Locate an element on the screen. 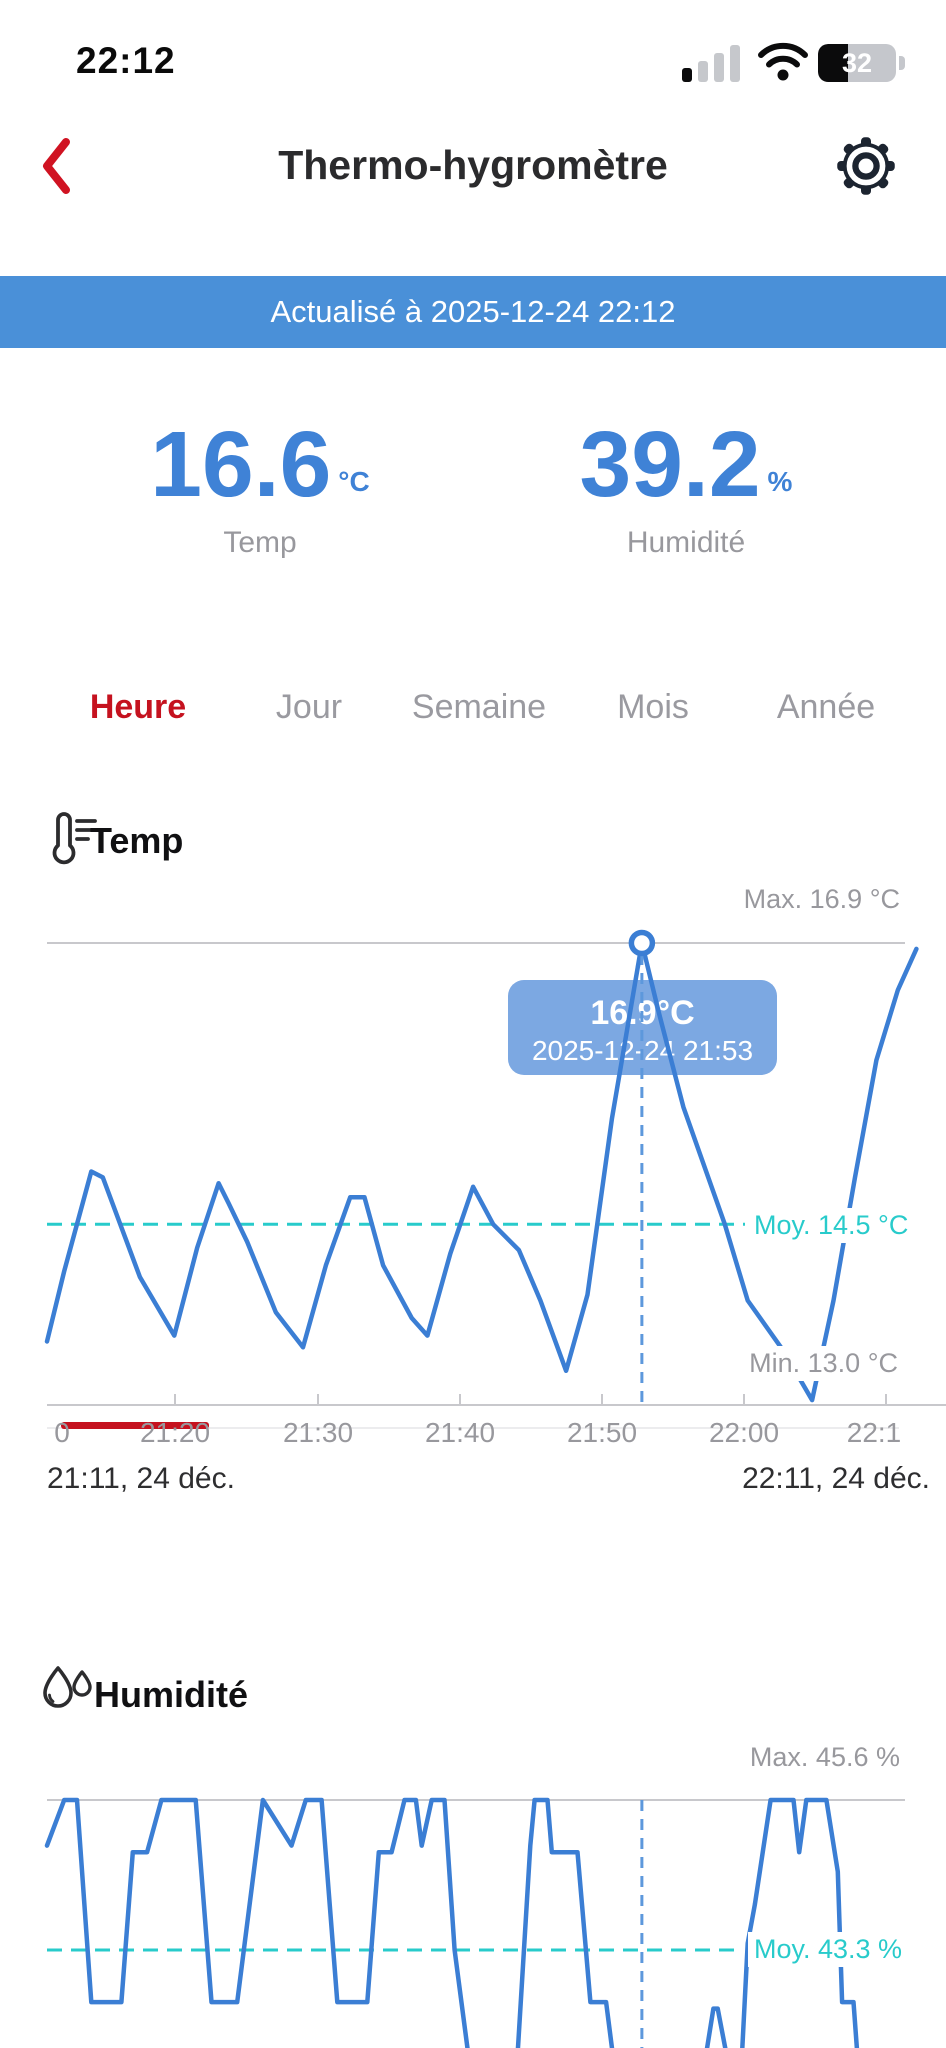  svg-text: 21:50 is located at coordinates (602, 1432).